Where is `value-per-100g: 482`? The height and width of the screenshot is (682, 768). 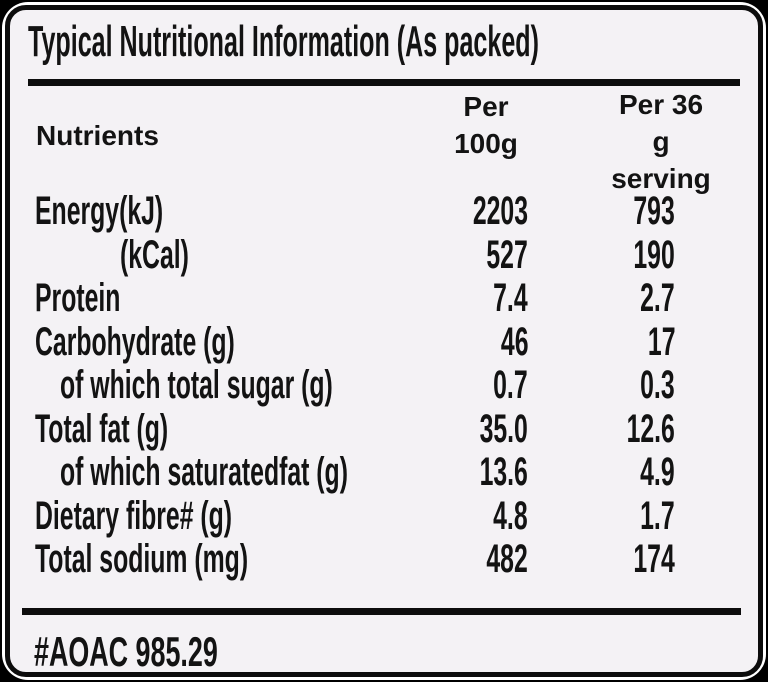
value-per-100g: 482 is located at coordinates (465, 559).